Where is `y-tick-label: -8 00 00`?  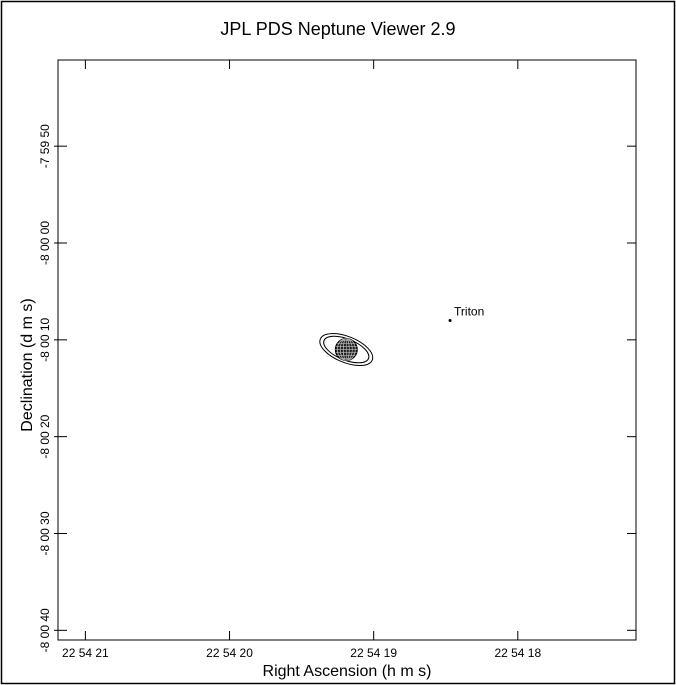 y-tick-label: -8 00 00 is located at coordinates (45, 243).